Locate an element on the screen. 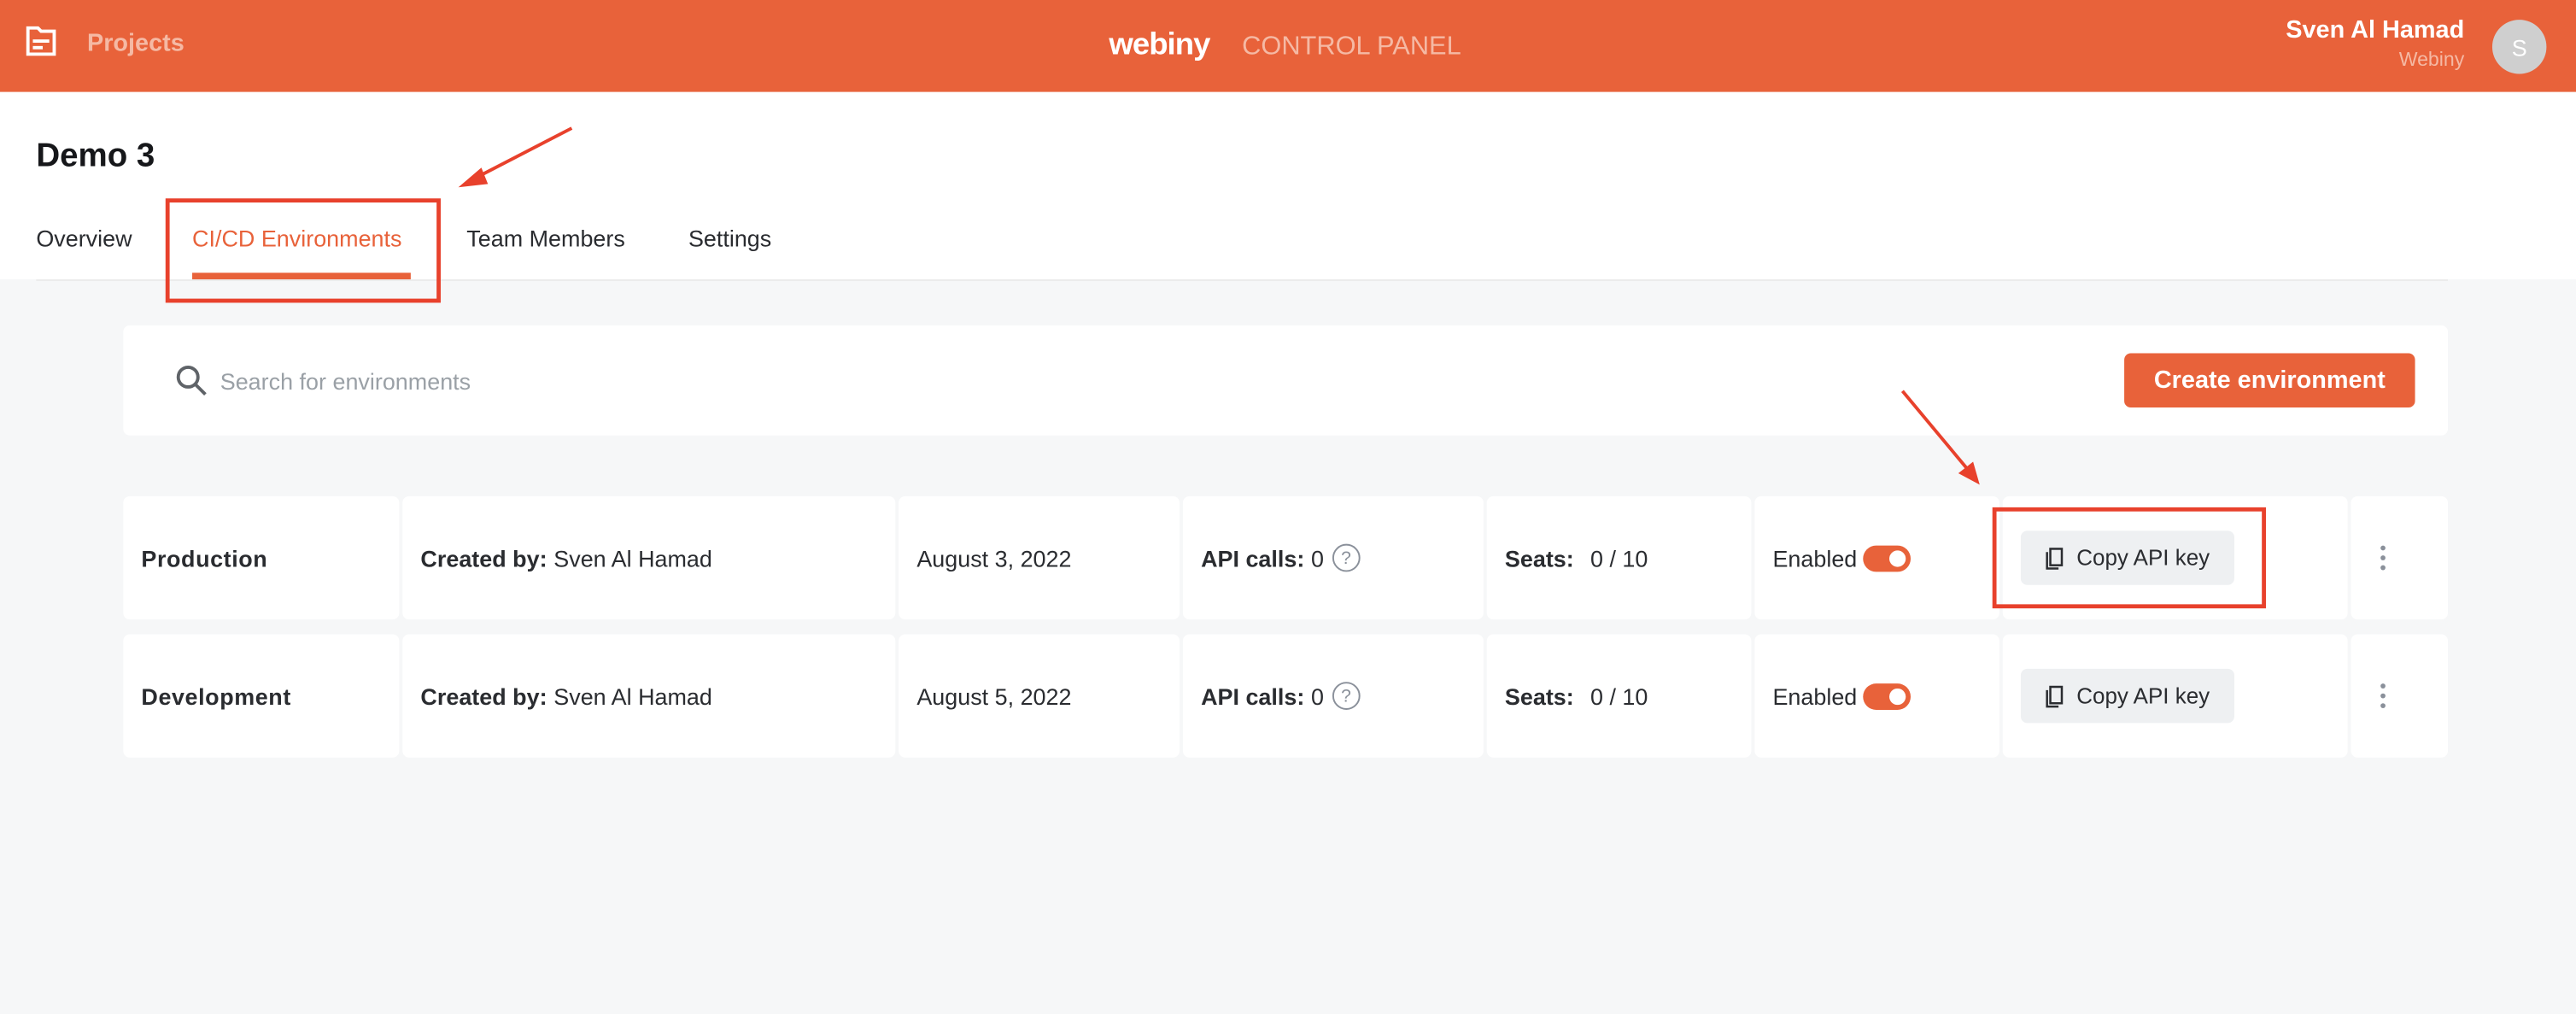  avatar: S is located at coordinates (2519, 47).